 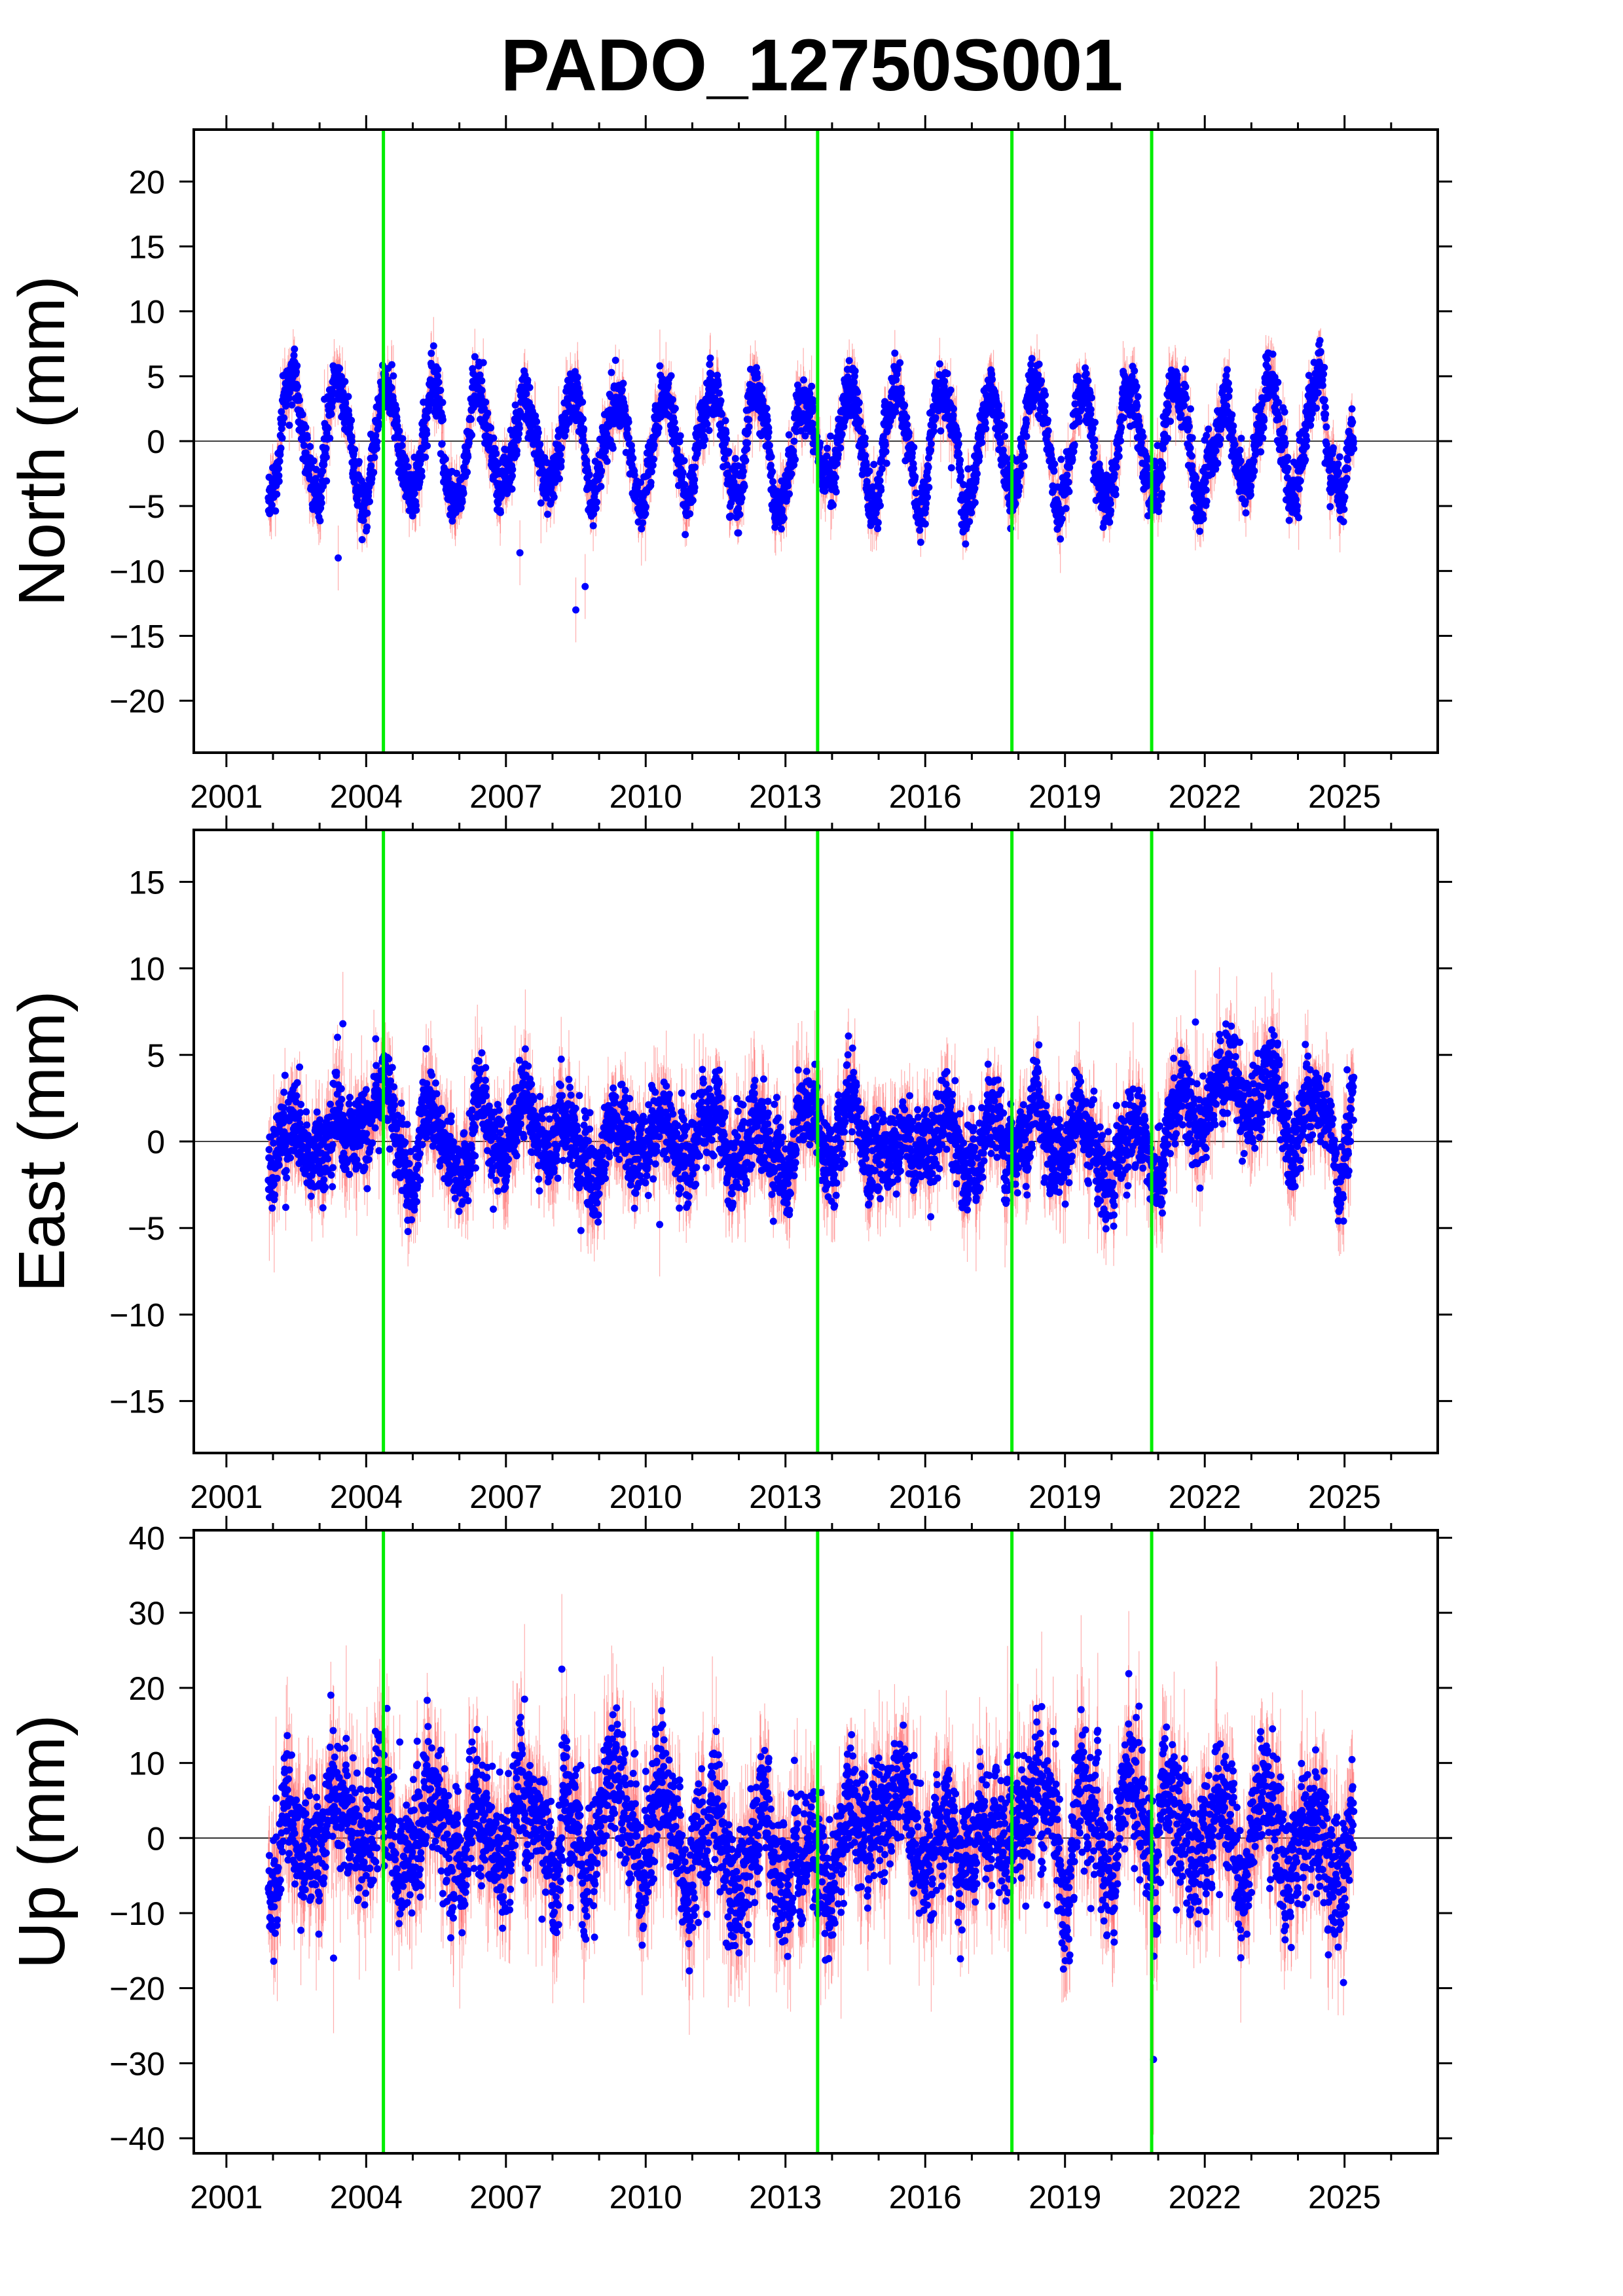 I want to click on figure-title: PADO_12750S001, so click(x=812, y=65).